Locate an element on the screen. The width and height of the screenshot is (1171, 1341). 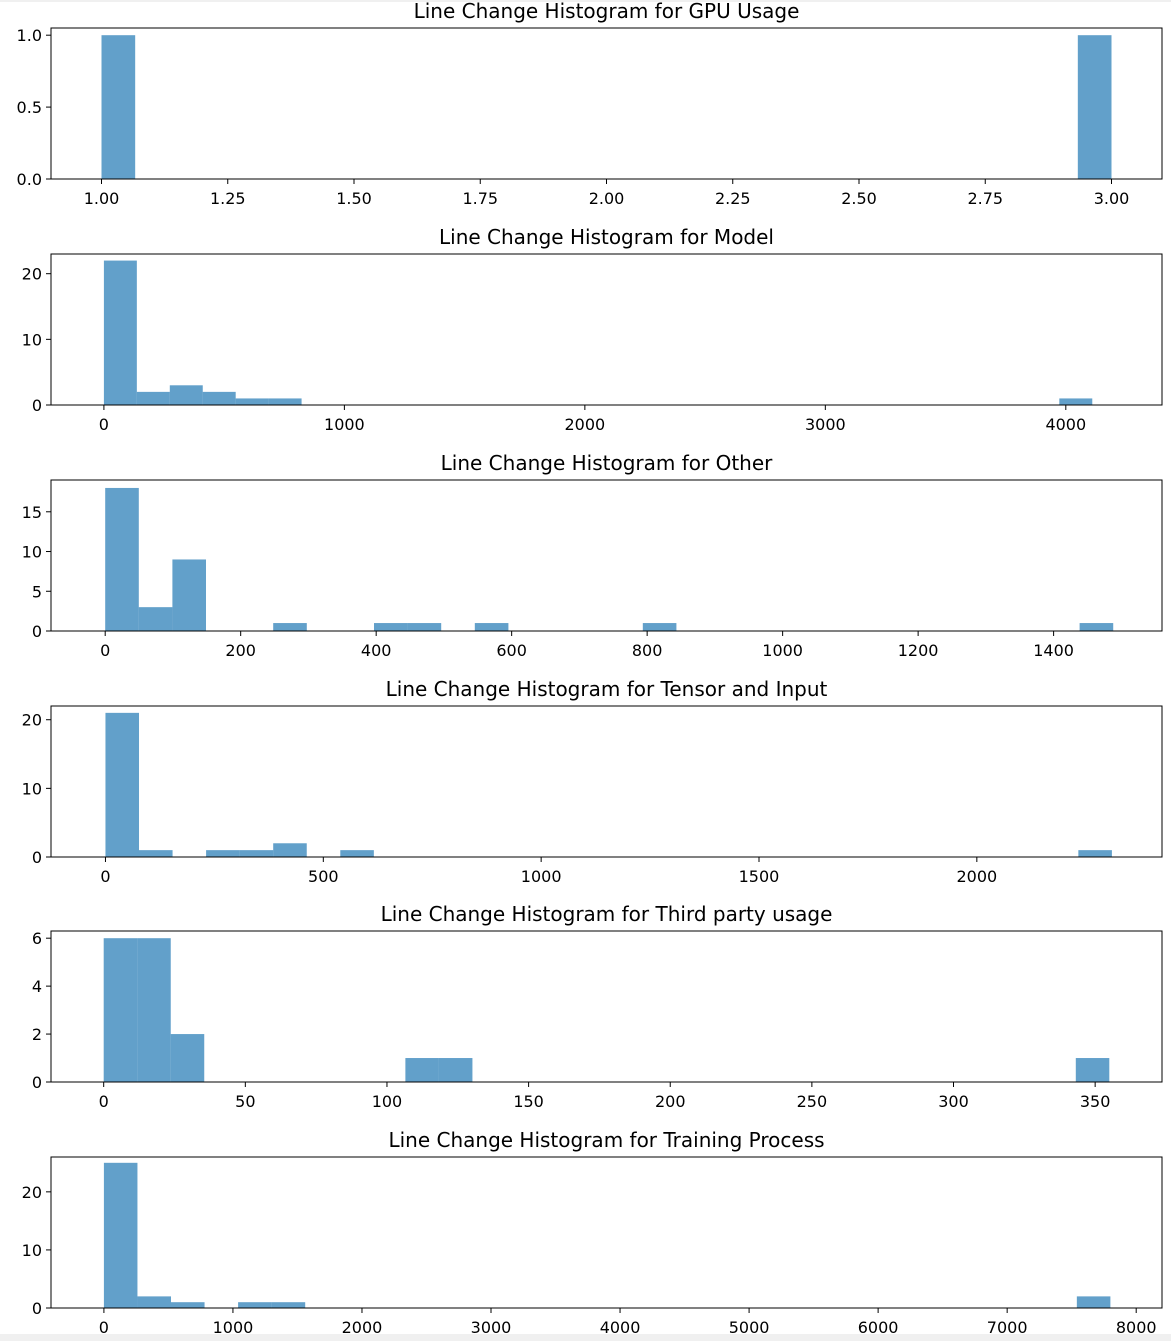
x-tick-label: 600 is located at coordinates (511, 650).